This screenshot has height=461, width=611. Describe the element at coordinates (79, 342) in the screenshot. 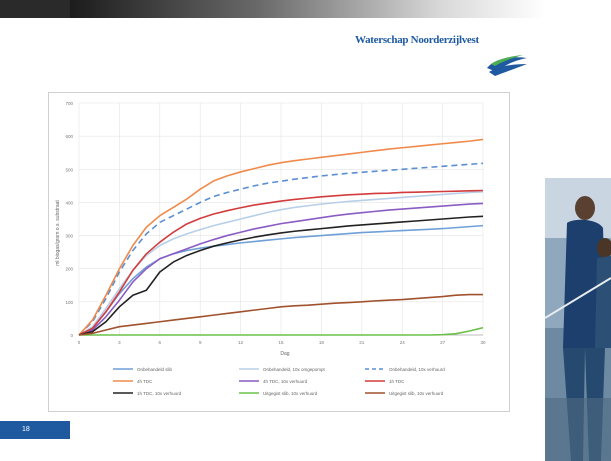

I see `x-tick-label: 0` at that location.